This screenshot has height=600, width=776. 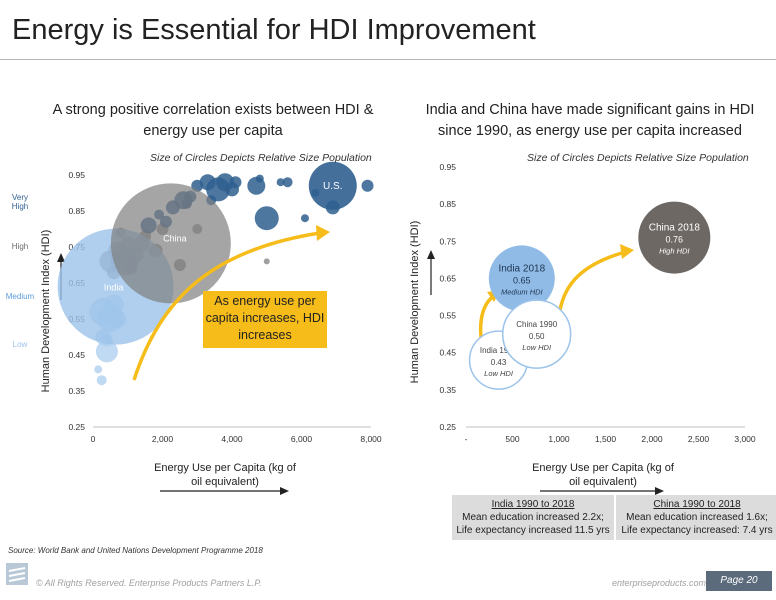 I want to click on page-title: Energy is Essential for HDI Improvement, so click(x=274, y=30).